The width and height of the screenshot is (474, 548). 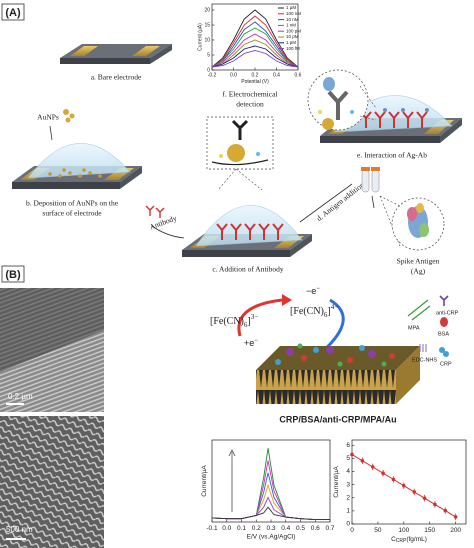 I want to click on sem-image, so click(x=52, y=482).